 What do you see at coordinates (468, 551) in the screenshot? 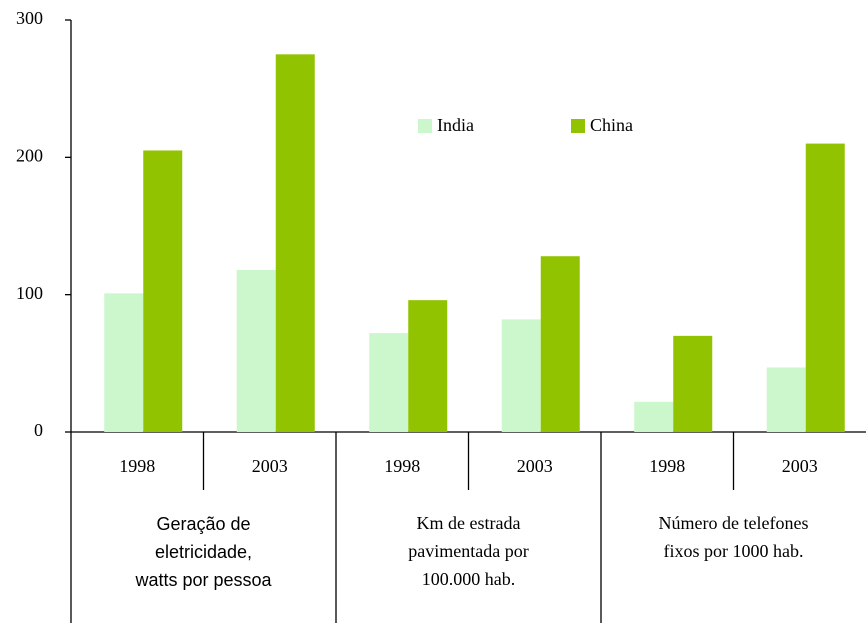
I see `group-label: pavimentada por` at bounding box center [468, 551].